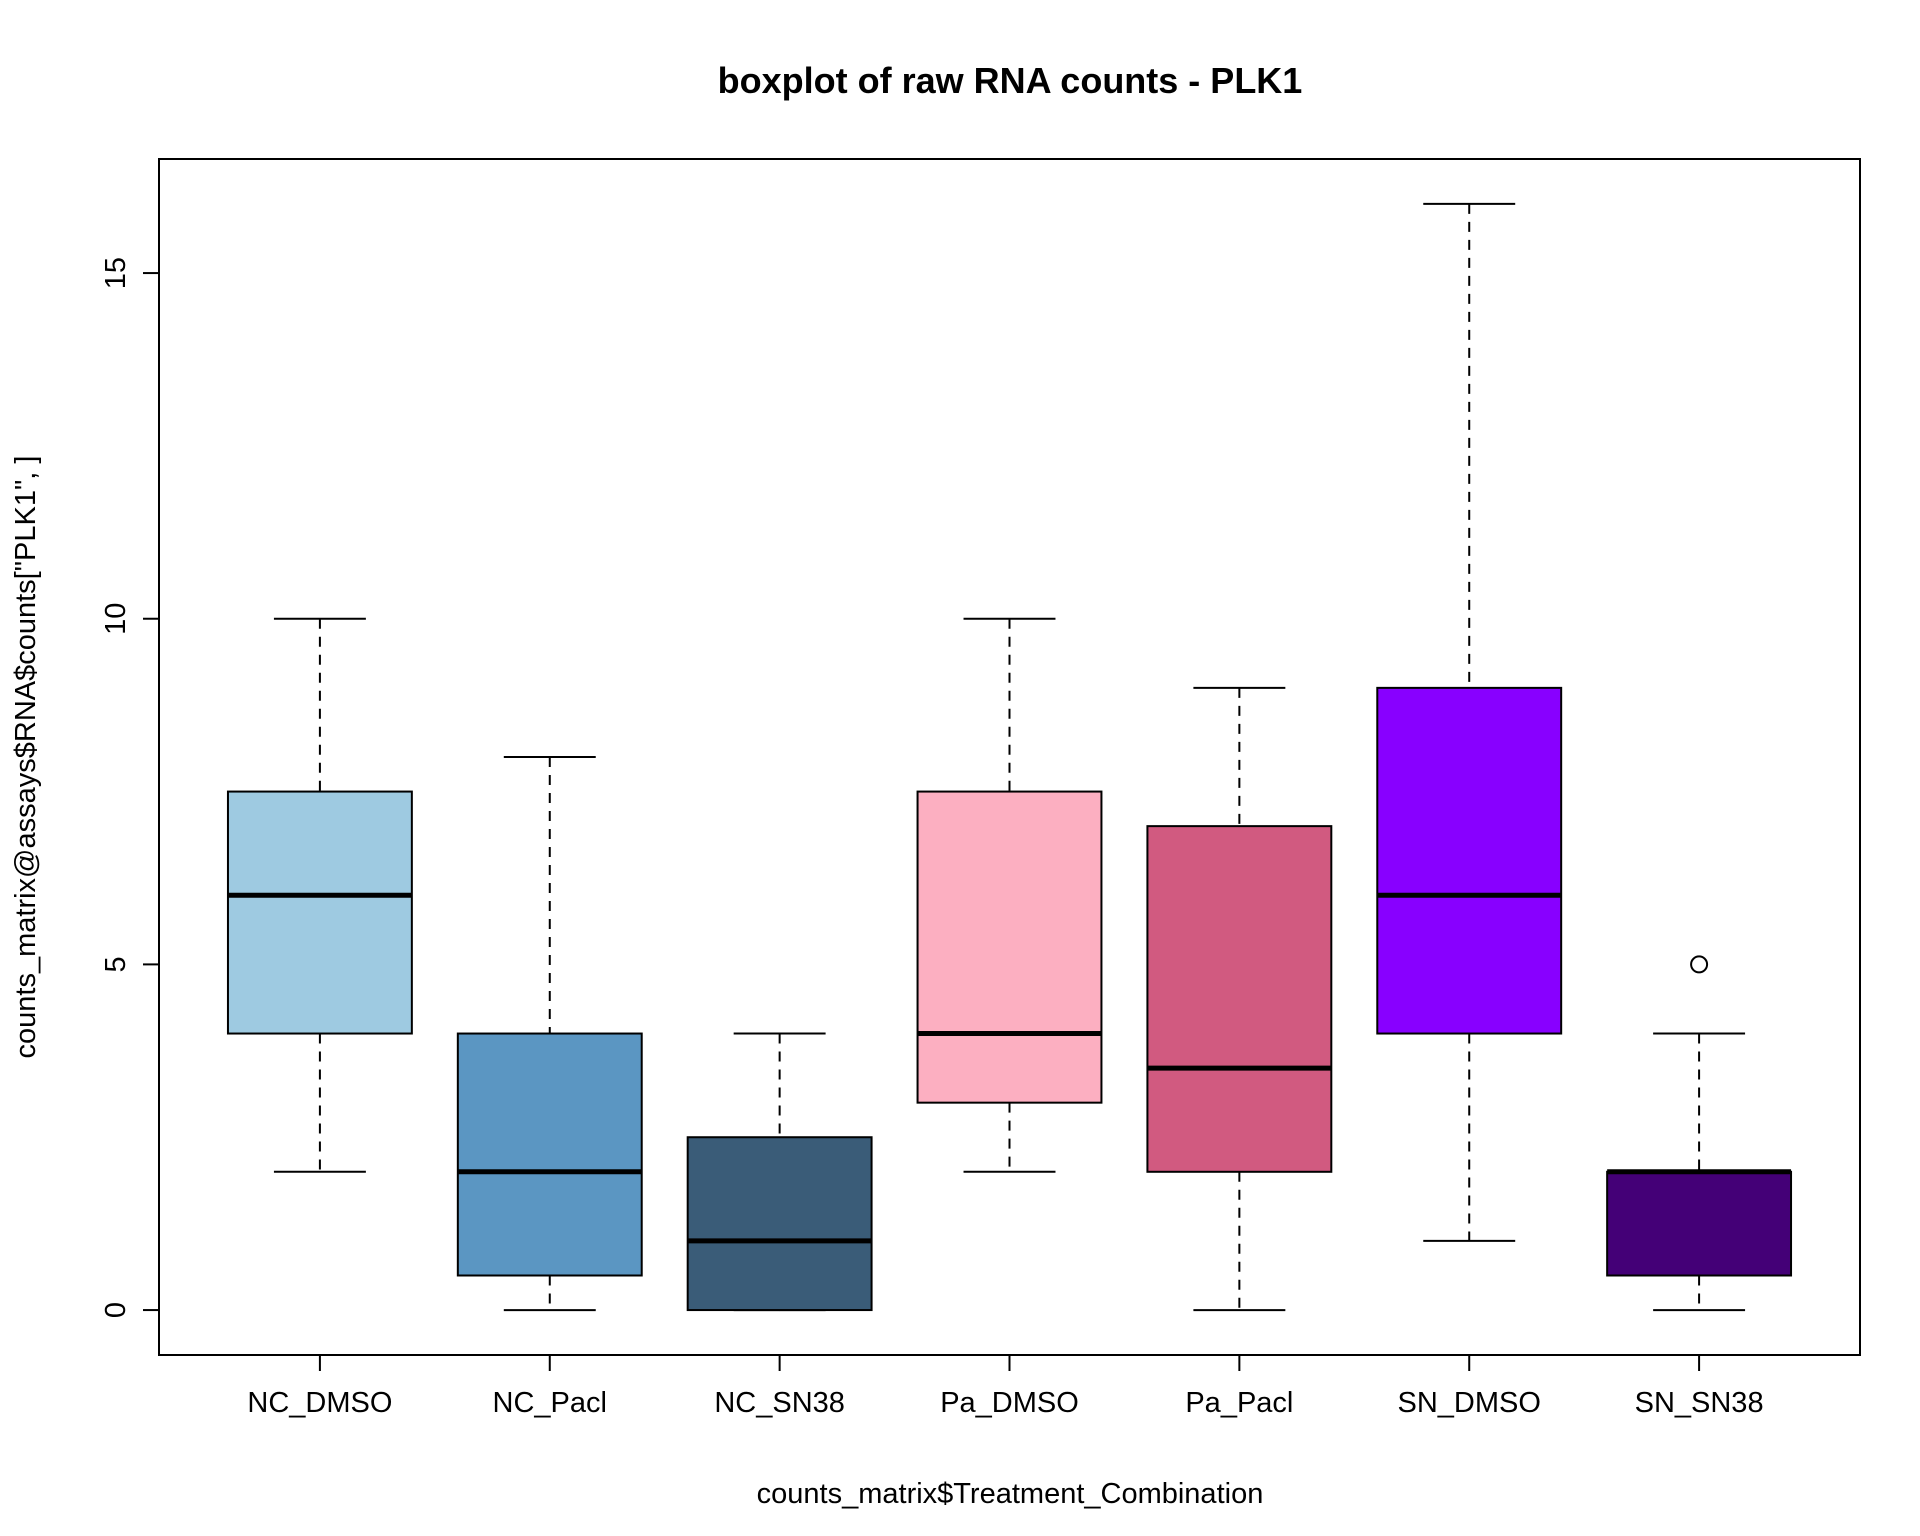  I want to click on x-tick-label: SN_DMSO, so click(1469, 1403).